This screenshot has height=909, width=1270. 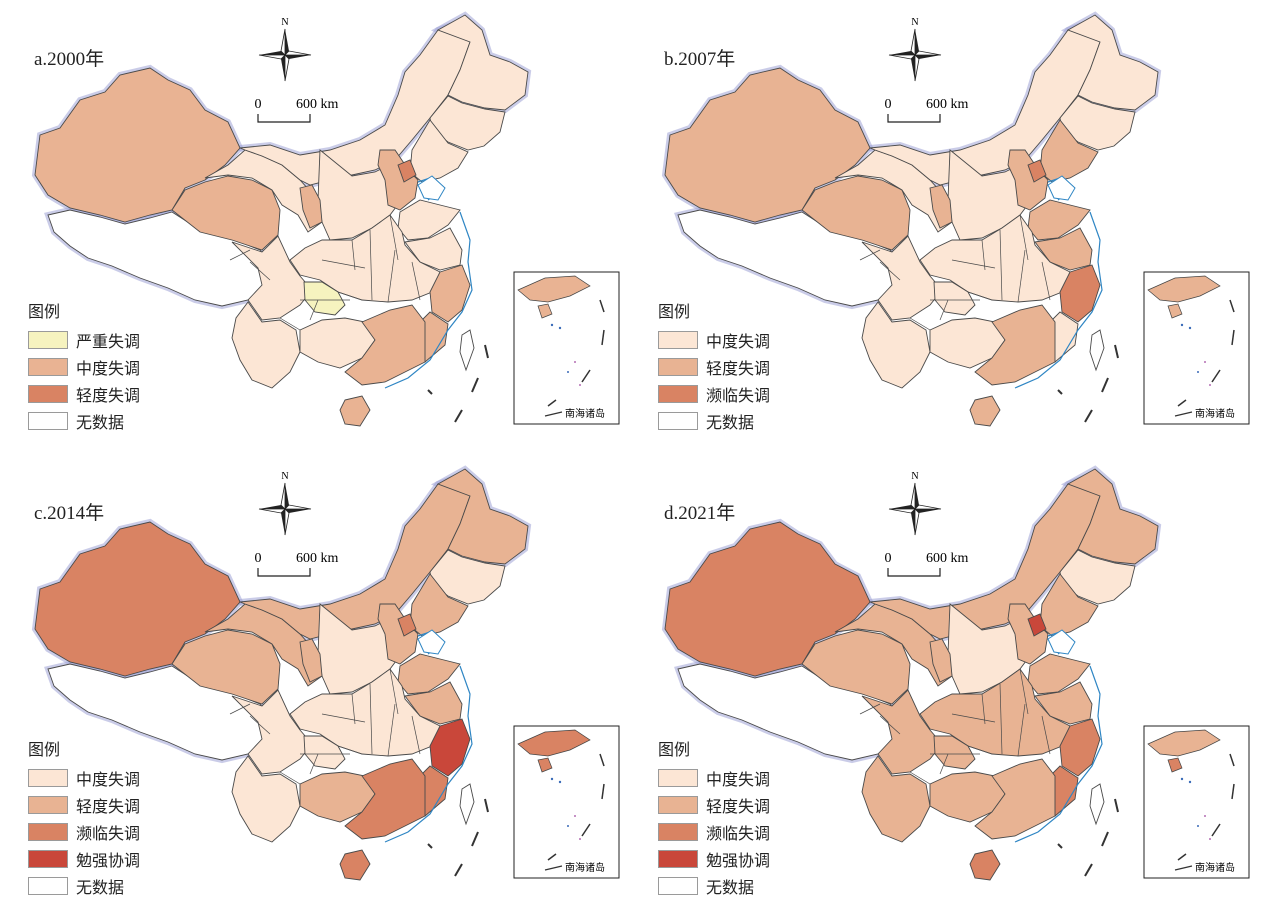 What do you see at coordinates (226, 213) in the screenshot?
I see `region-qinghai` at bounding box center [226, 213].